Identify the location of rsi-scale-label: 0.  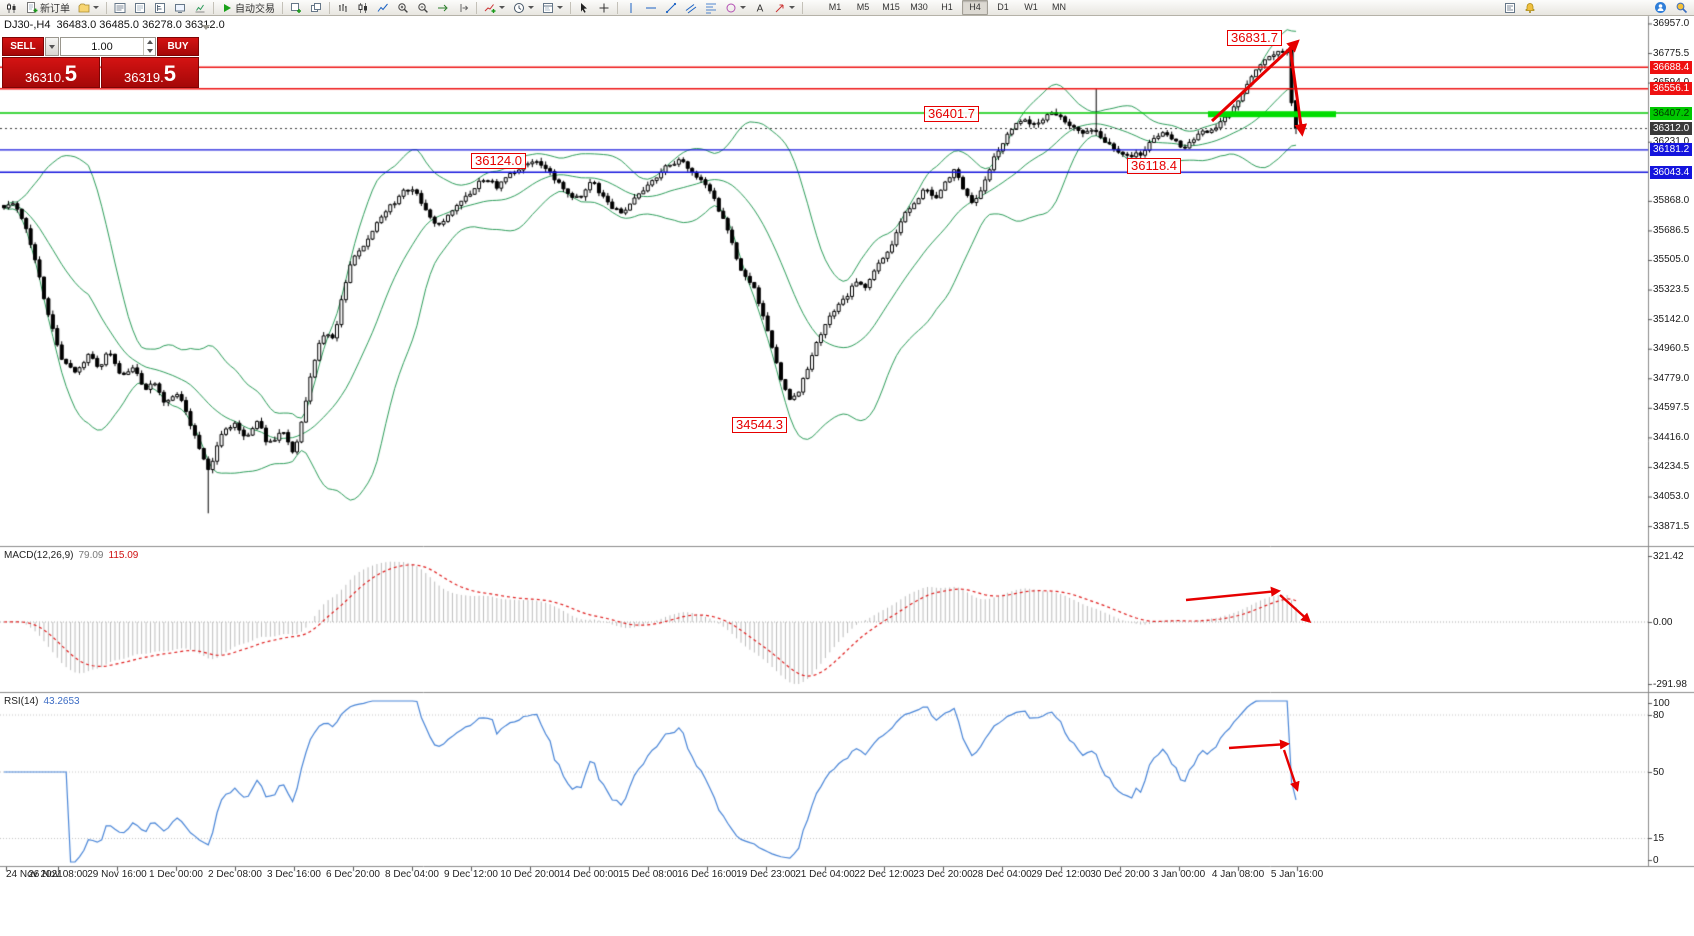
(1656, 860).